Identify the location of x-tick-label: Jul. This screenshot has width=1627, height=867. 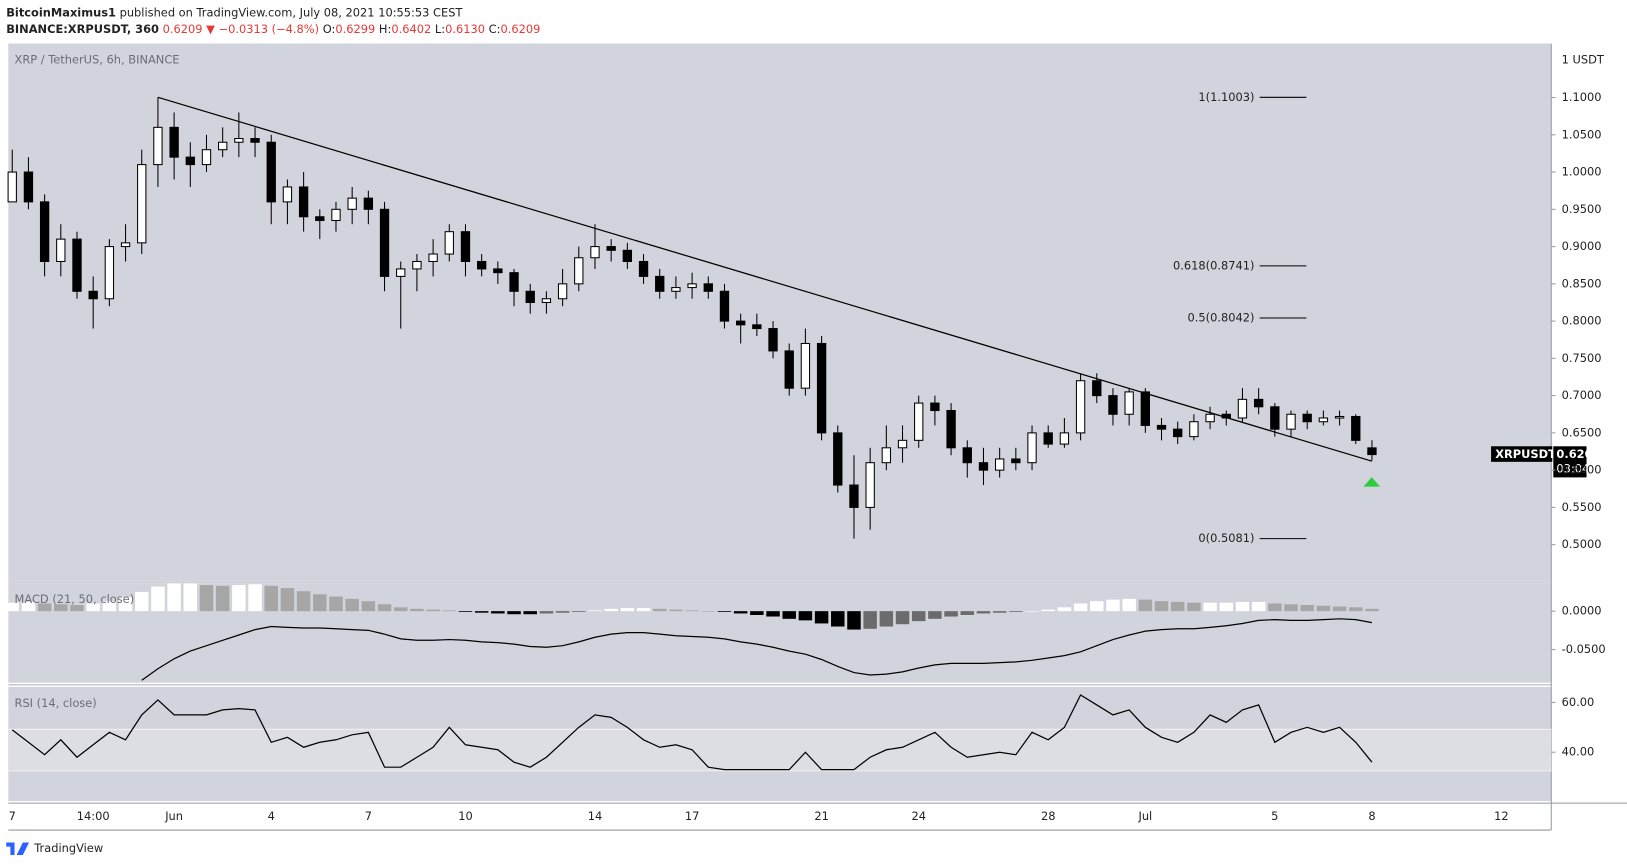
(1144, 816).